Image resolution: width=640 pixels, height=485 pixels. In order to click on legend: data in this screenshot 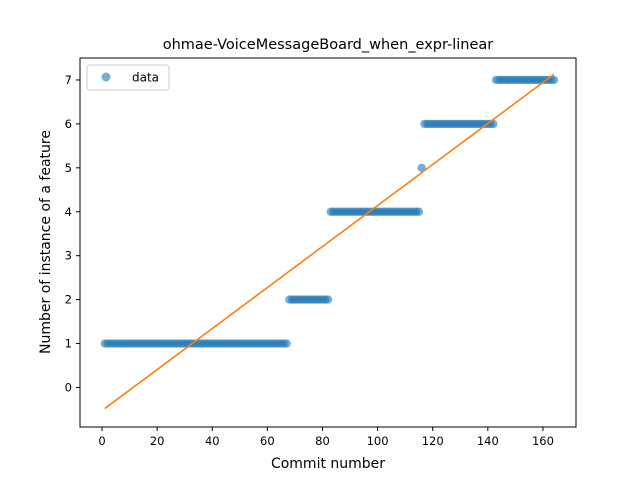, I will do `click(128, 77)`.